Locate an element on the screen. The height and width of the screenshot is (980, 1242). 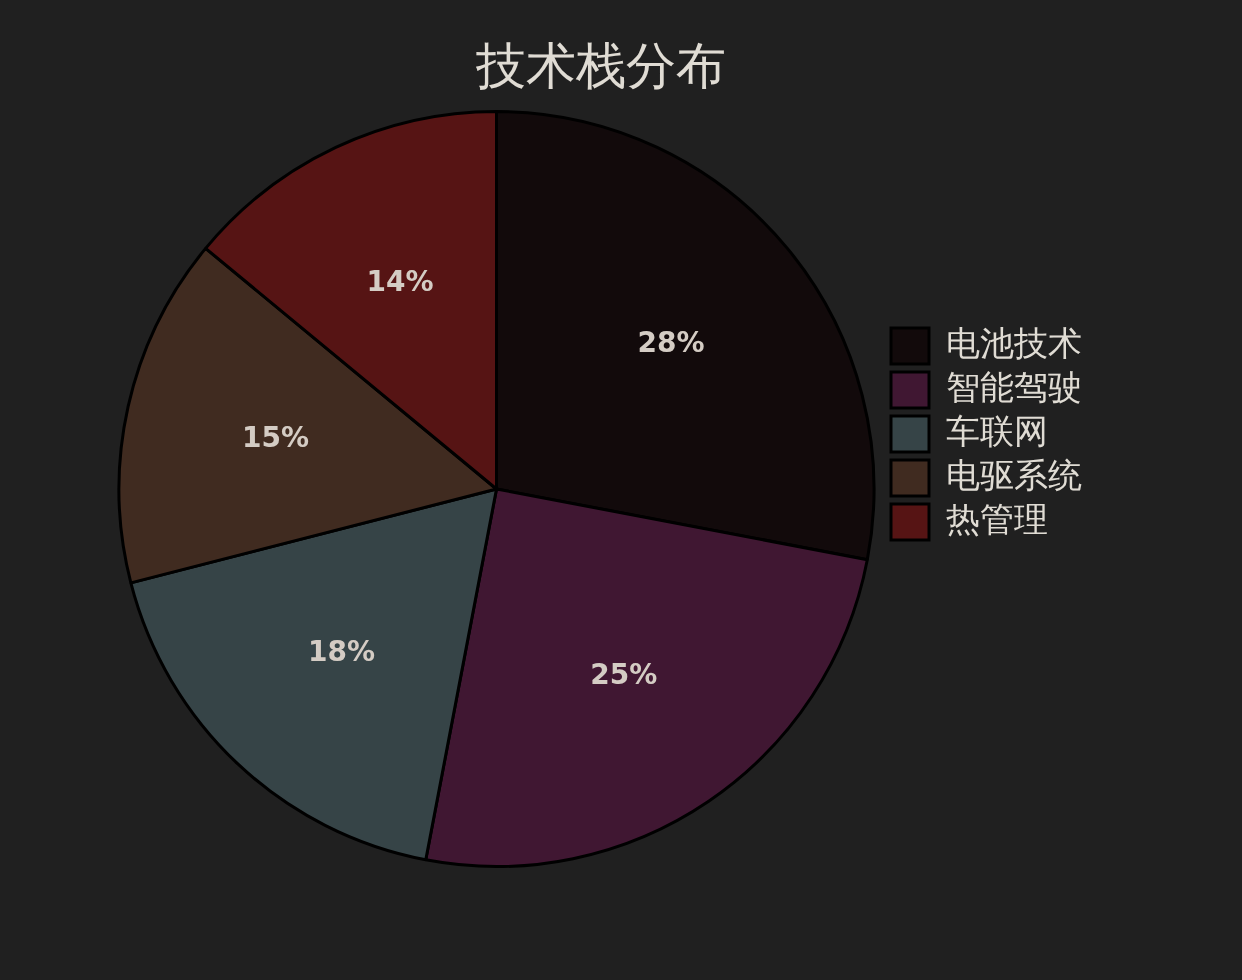
data-label: 28% is located at coordinates (671, 342).